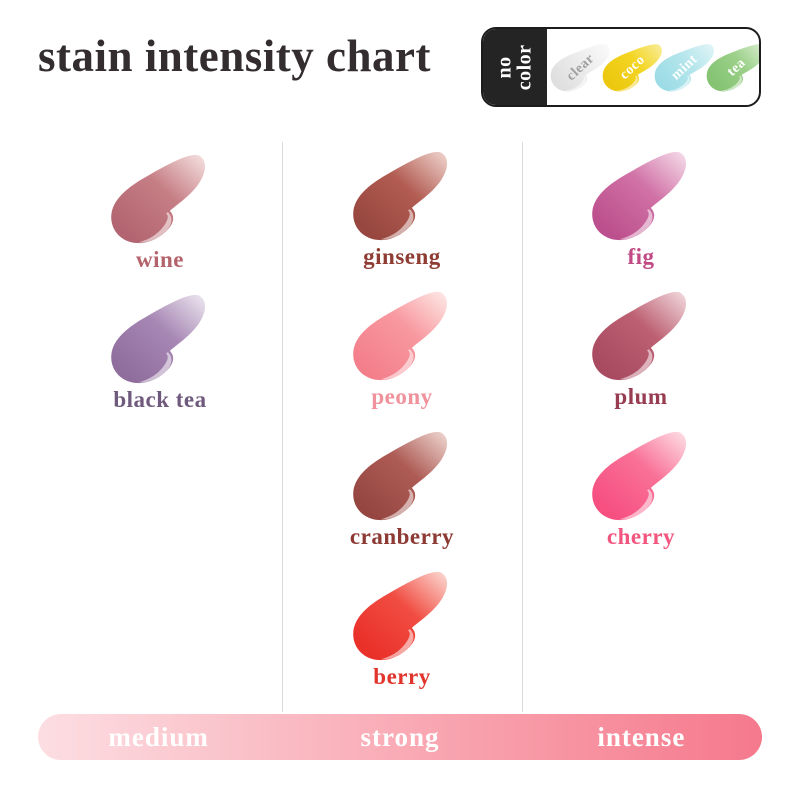 The height and width of the screenshot is (800, 800). I want to click on shade-label: plum, so click(641, 396).